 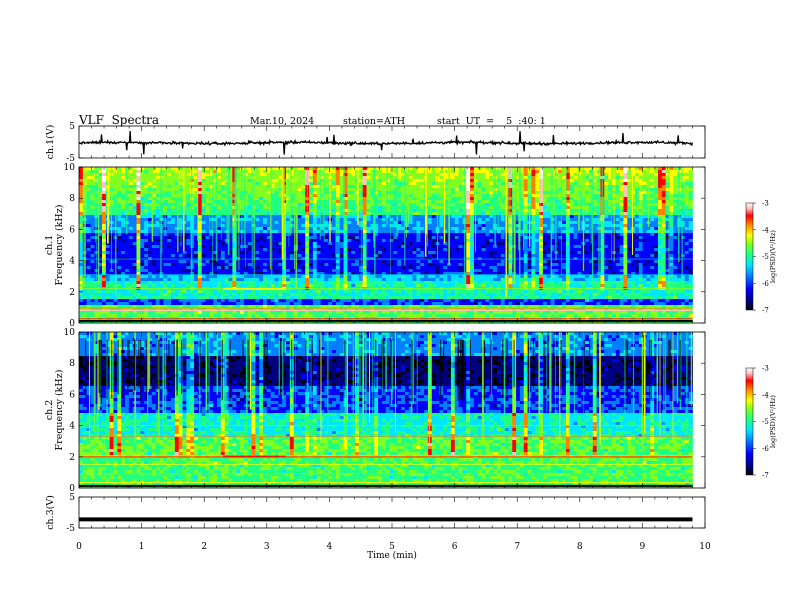 What do you see at coordinates (386, 290) in the screenshot?
I see `ch1-spectrogram-narrowbands` at bounding box center [386, 290].